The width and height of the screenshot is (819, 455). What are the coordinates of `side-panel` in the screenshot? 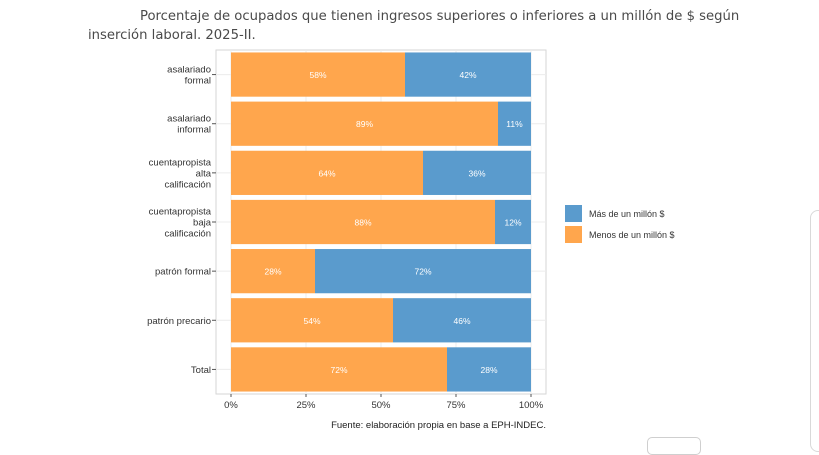 It's located at (814, 331).